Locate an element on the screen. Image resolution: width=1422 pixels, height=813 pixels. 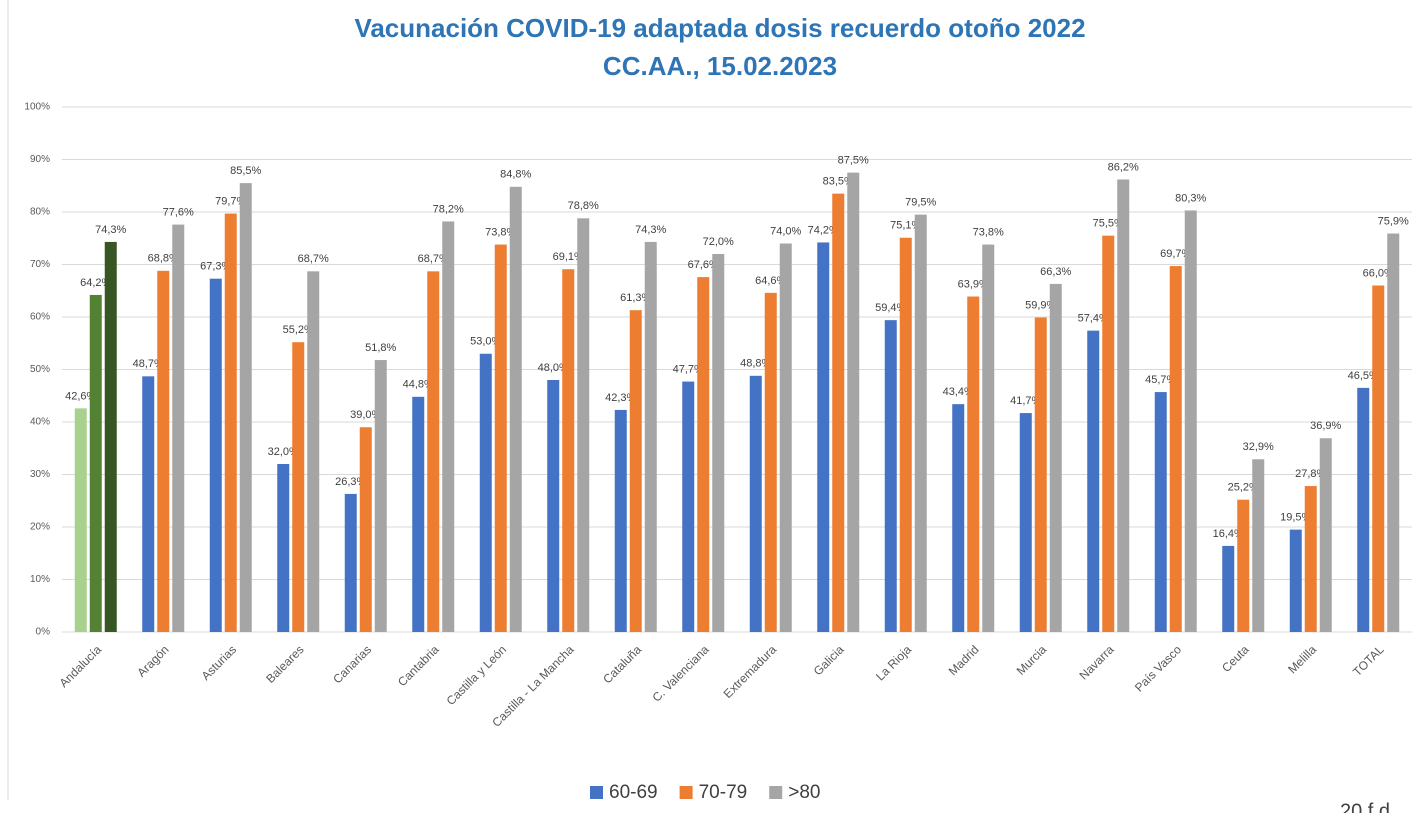
value-label: 77,6% is located at coordinates (178, 213).